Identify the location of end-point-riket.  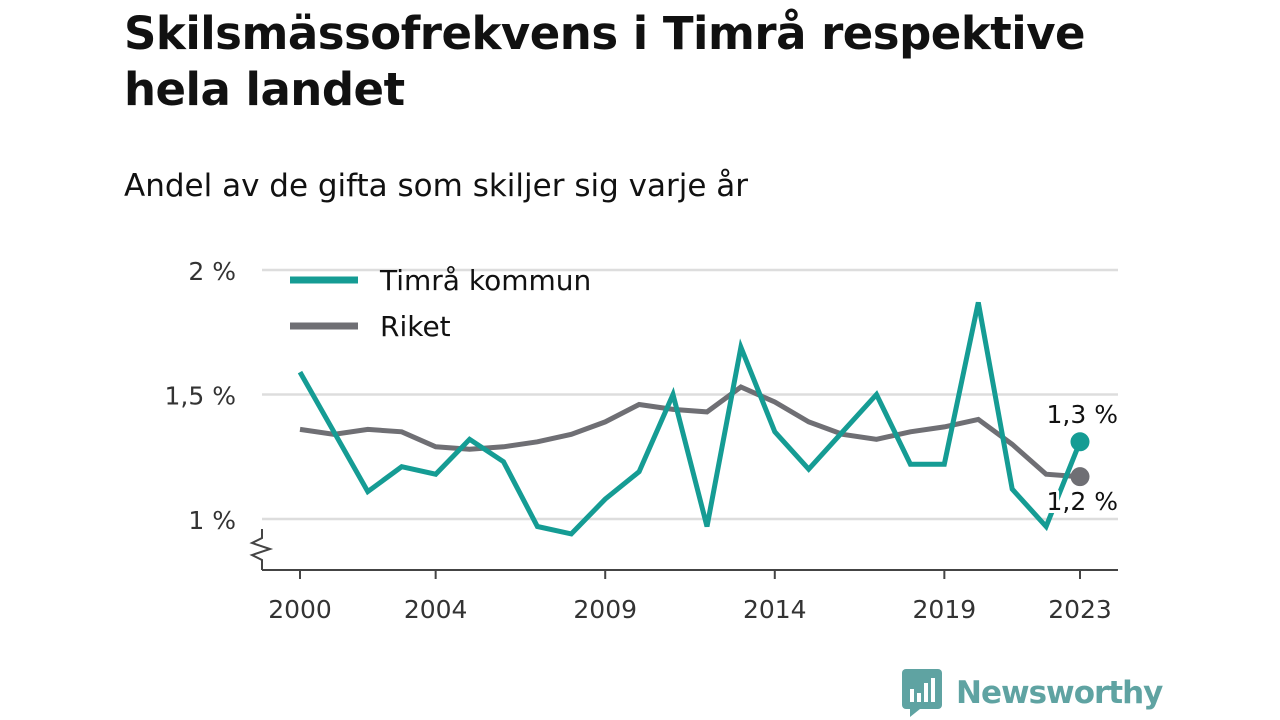
(1080, 477).